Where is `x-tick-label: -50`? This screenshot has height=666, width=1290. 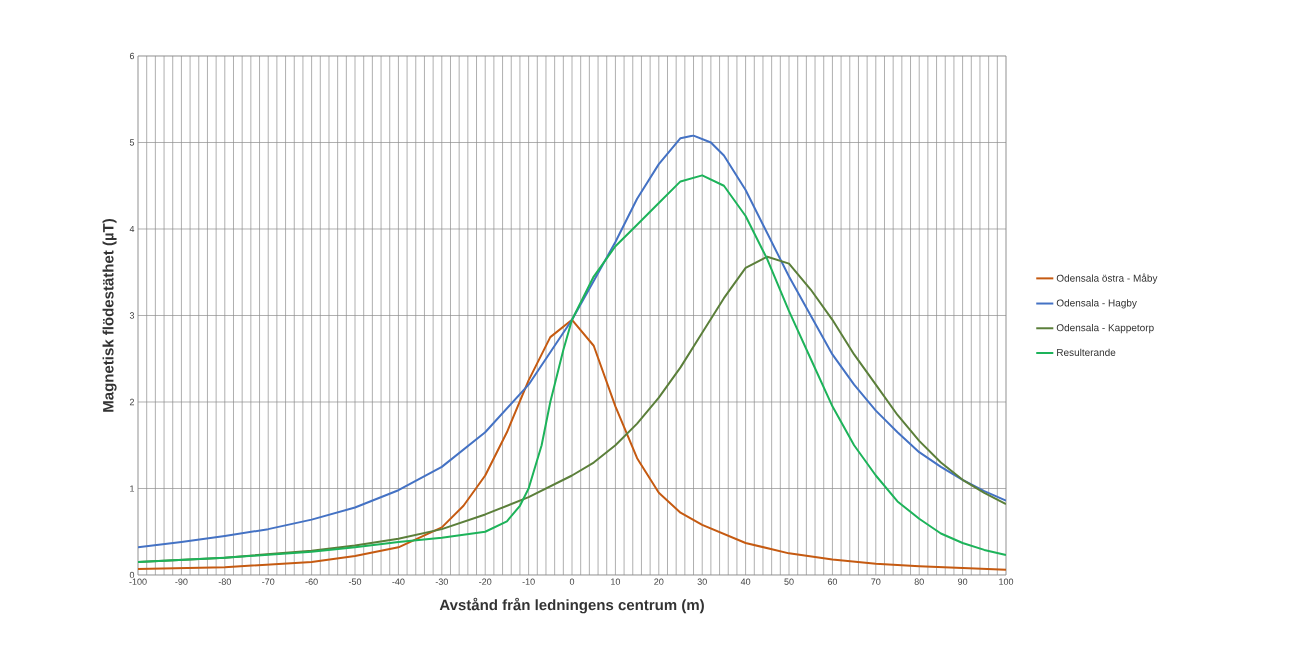
x-tick-label: -50 is located at coordinates (355, 581).